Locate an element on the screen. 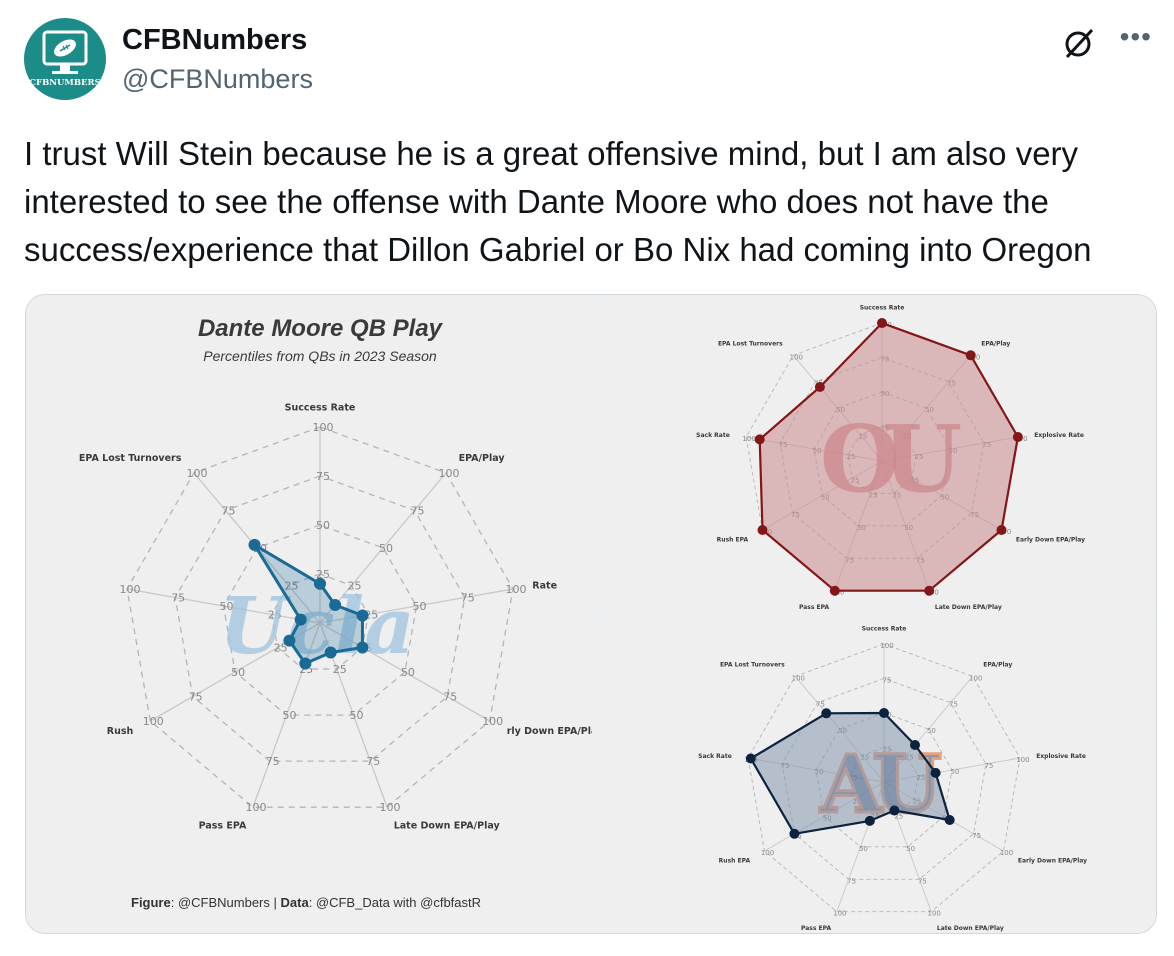  axis-label: rly Down EPA/Play is located at coordinates (549, 731).